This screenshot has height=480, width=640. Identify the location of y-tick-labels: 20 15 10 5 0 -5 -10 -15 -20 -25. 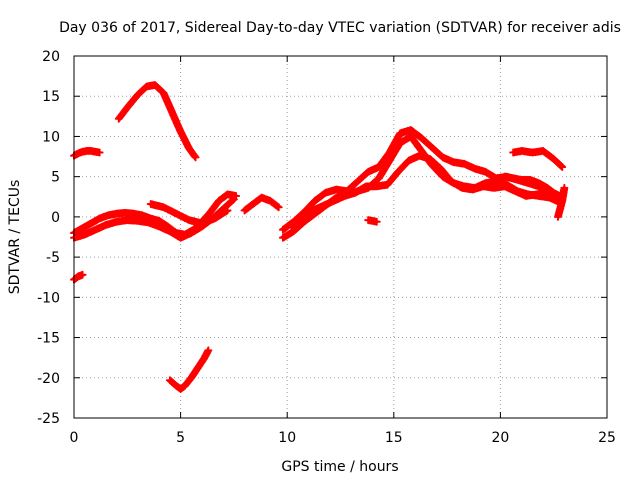
(48, 238).